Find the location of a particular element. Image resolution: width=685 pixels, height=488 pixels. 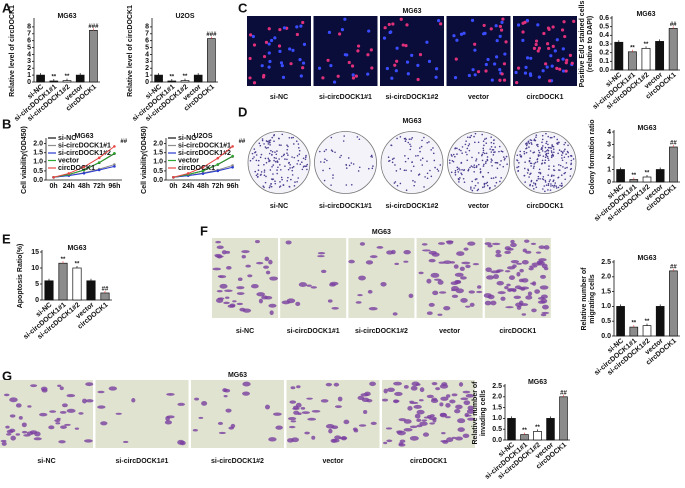

legend-label: si-NC is located at coordinates (67, 138).